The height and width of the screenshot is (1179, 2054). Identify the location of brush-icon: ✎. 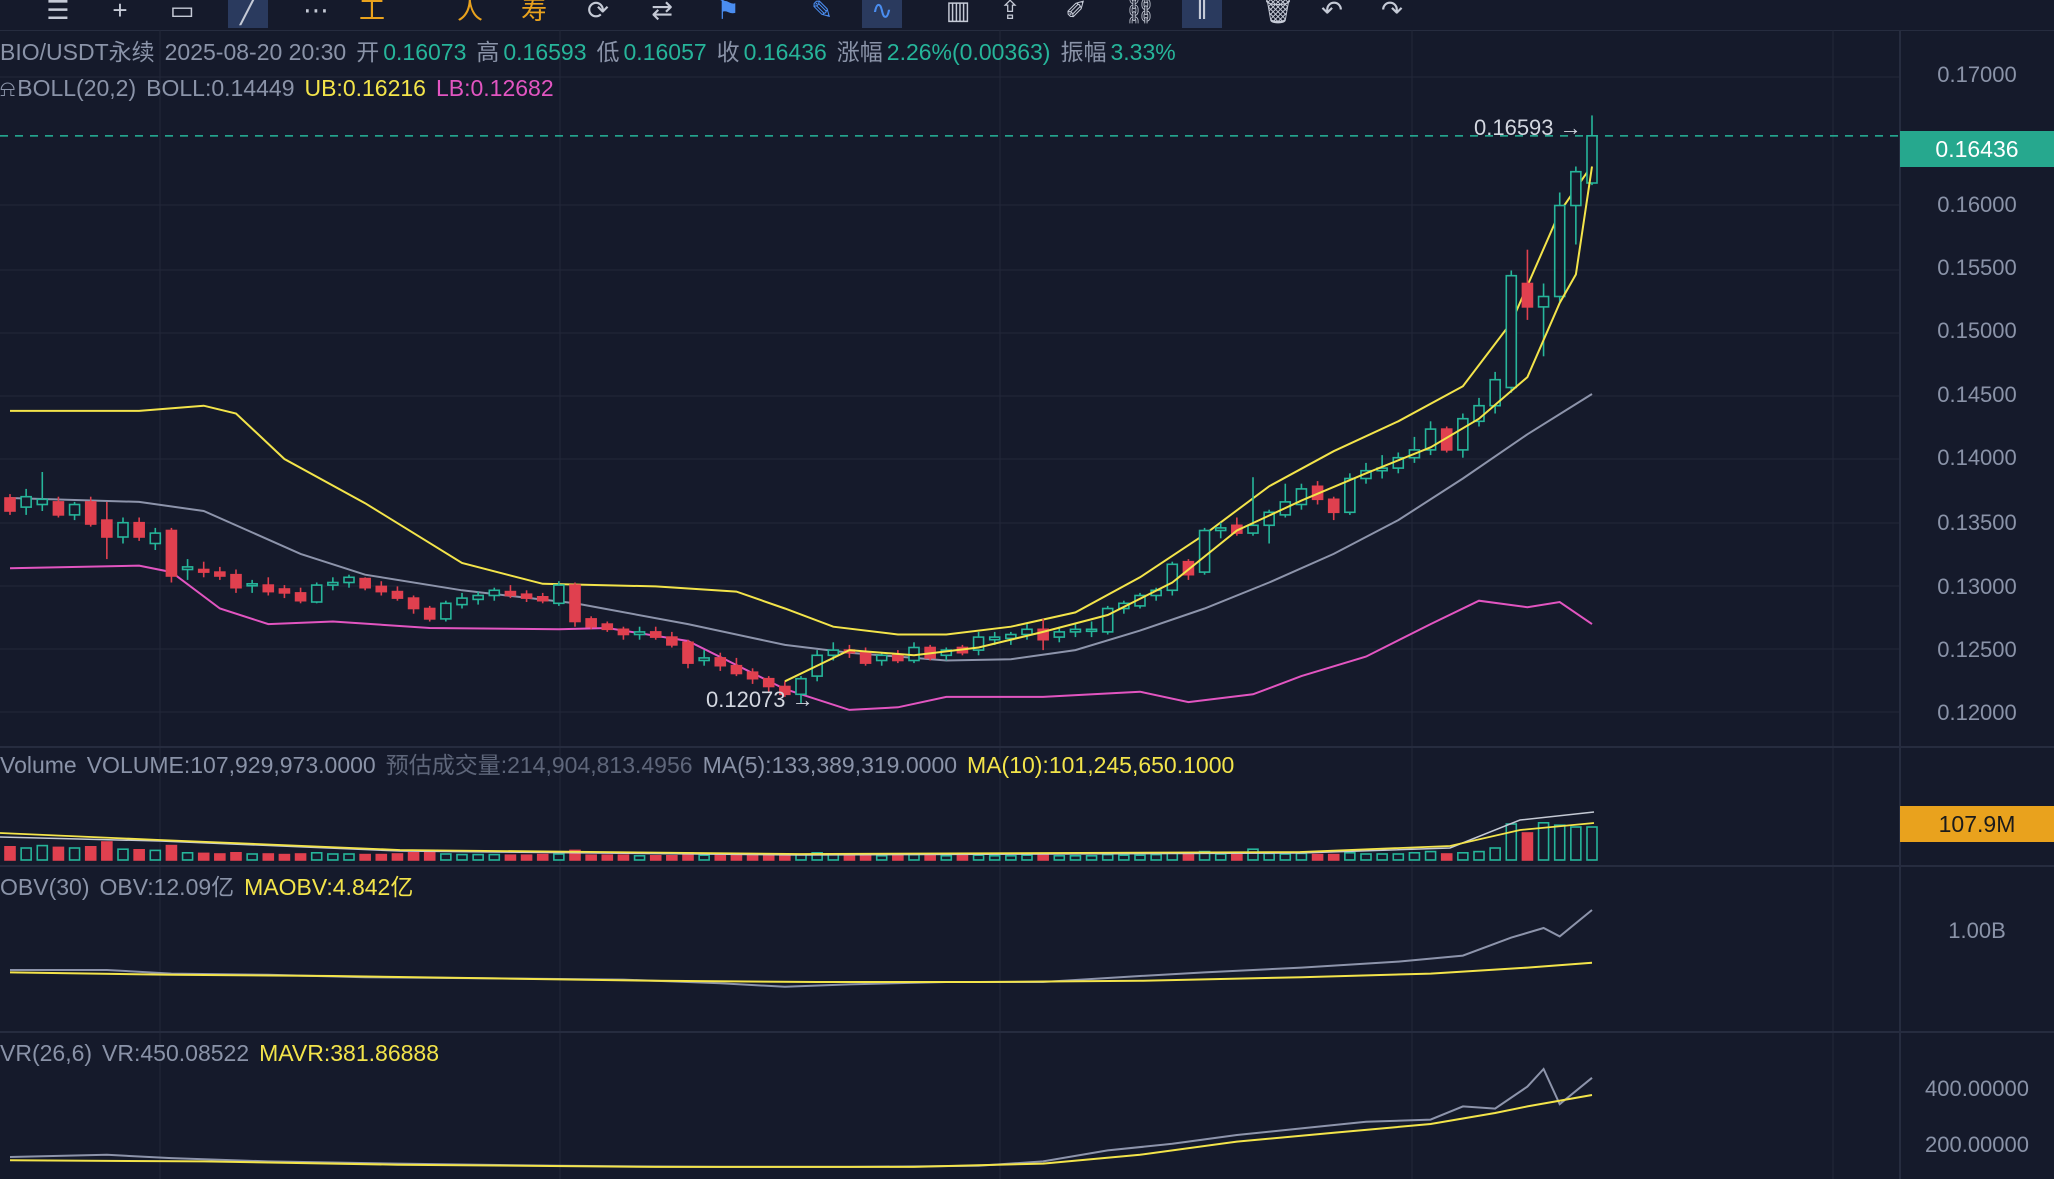
(822, 12).